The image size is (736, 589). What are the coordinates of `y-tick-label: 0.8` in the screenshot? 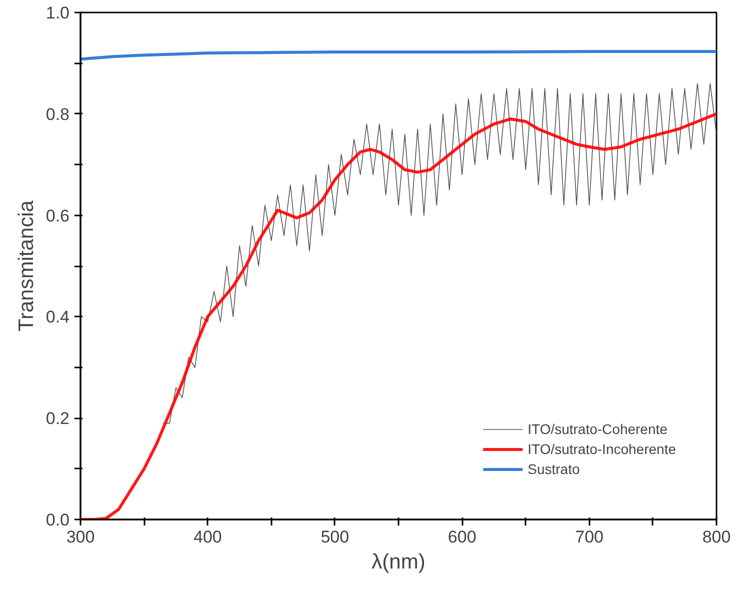 It's located at (58, 114).